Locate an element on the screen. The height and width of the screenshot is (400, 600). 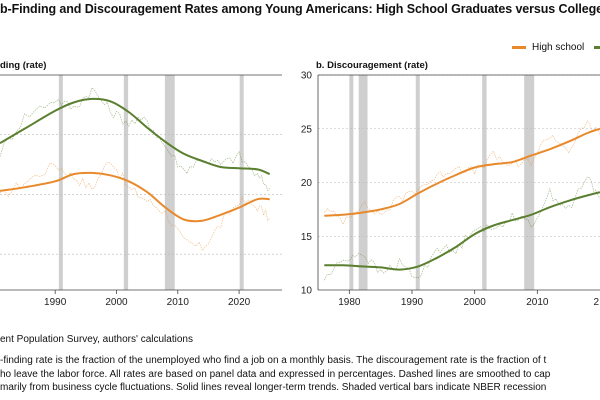
panel-b-y-tick-label: 10 is located at coordinates (307, 291).